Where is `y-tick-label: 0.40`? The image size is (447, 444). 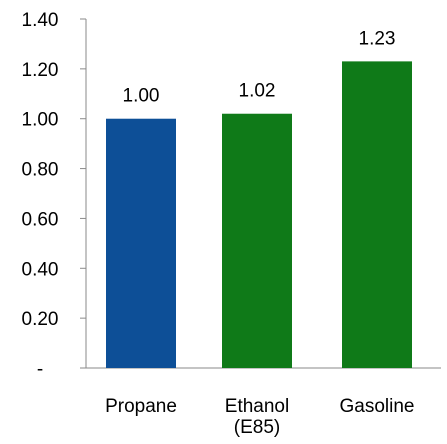 y-tick-label: 0.40 is located at coordinates (40, 269).